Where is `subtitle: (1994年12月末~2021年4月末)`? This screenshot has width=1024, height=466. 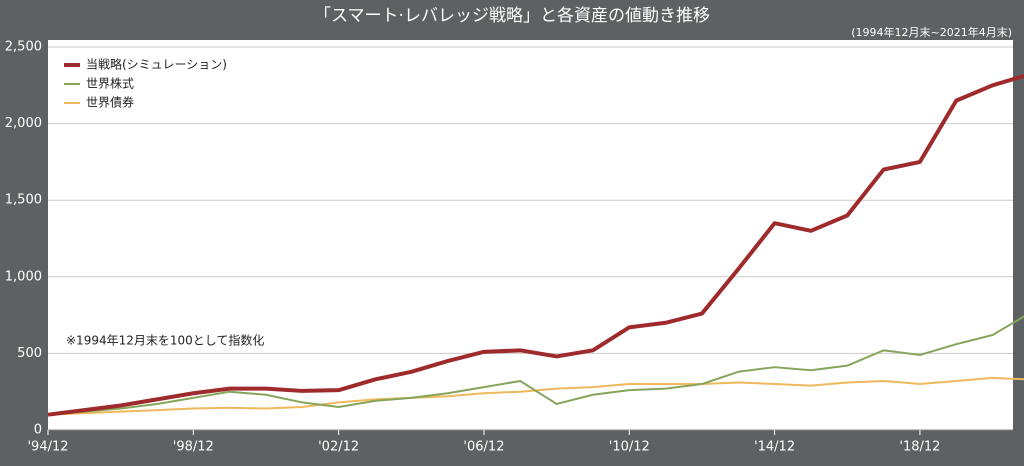 subtitle: (1994年12月末~2021年4月末) is located at coordinates (931, 32).